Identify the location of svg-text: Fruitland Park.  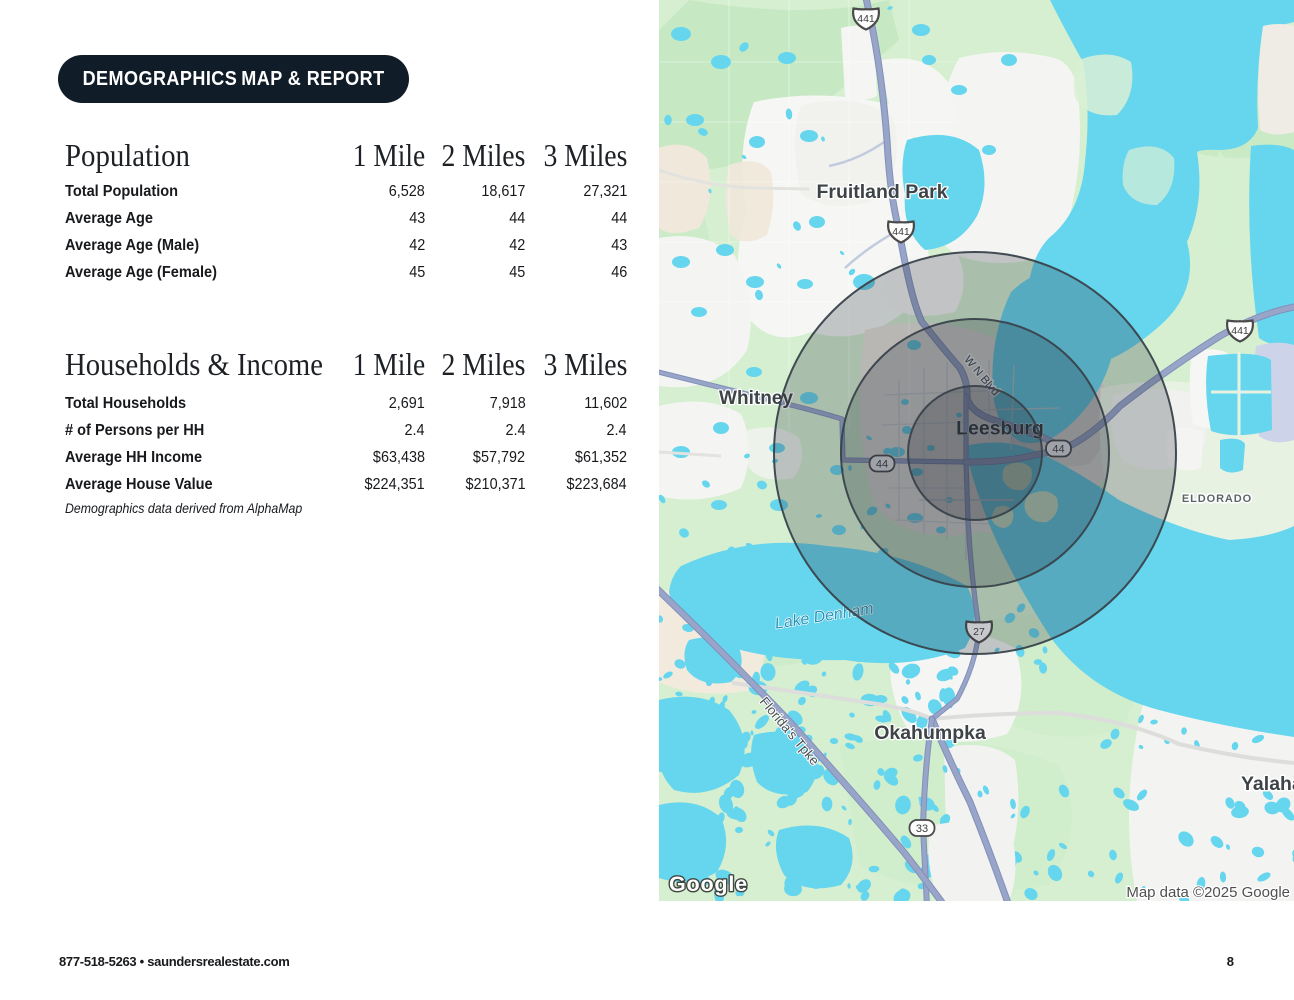
(881, 192).